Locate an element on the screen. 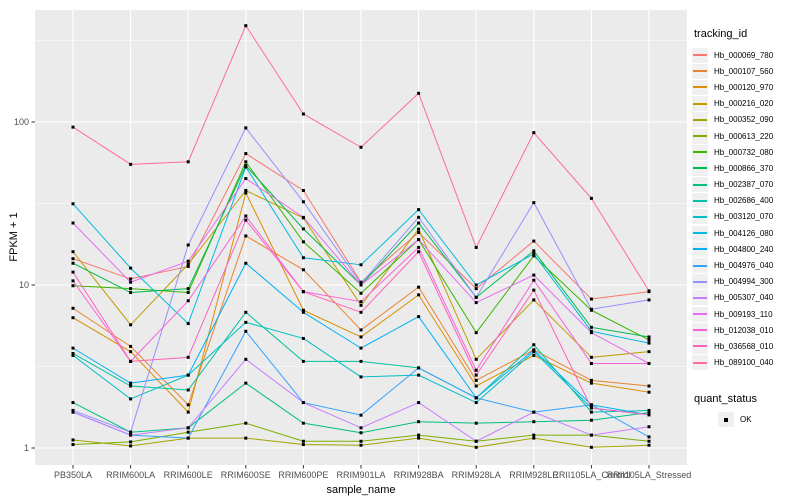 This screenshot has width=800, height=500. legend-entry-label: Hb_002686_400 is located at coordinates (744, 201).